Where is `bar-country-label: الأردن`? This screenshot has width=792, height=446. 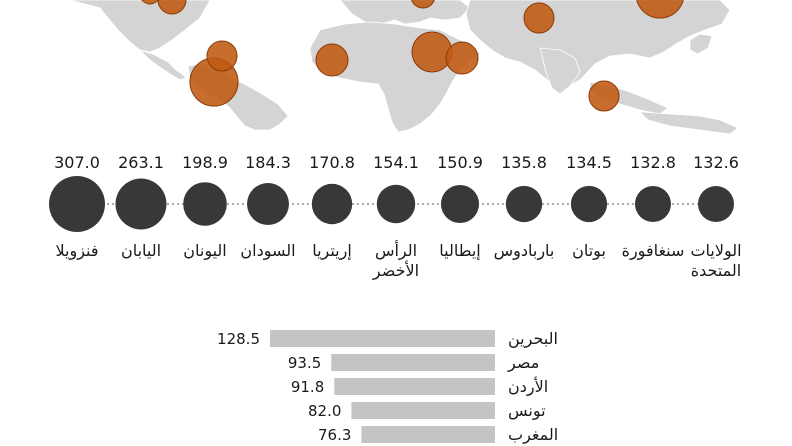 bar-country-label: الأردن is located at coordinates (528, 386).